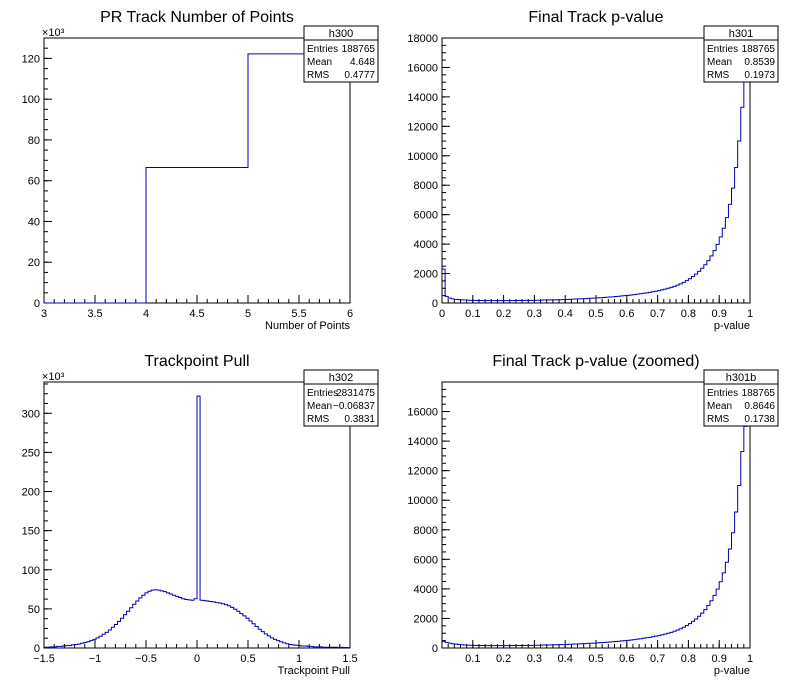 Image resolution: width=796 pixels, height=690 pixels. What do you see at coordinates (350, 314) in the screenshot?
I see `x-tick-label: 6` at bounding box center [350, 314].